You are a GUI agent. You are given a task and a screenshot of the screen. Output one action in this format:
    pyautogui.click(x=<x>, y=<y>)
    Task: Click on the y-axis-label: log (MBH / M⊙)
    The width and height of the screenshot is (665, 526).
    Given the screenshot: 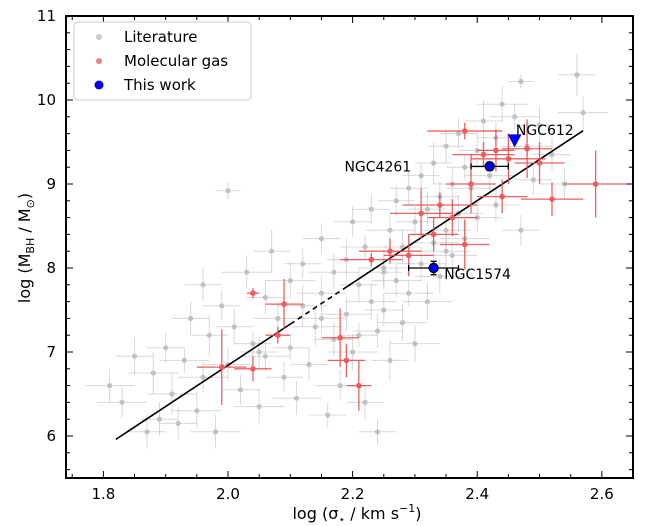 What is the action you would take?
    pyautogui.click(x=26, y=248)
    